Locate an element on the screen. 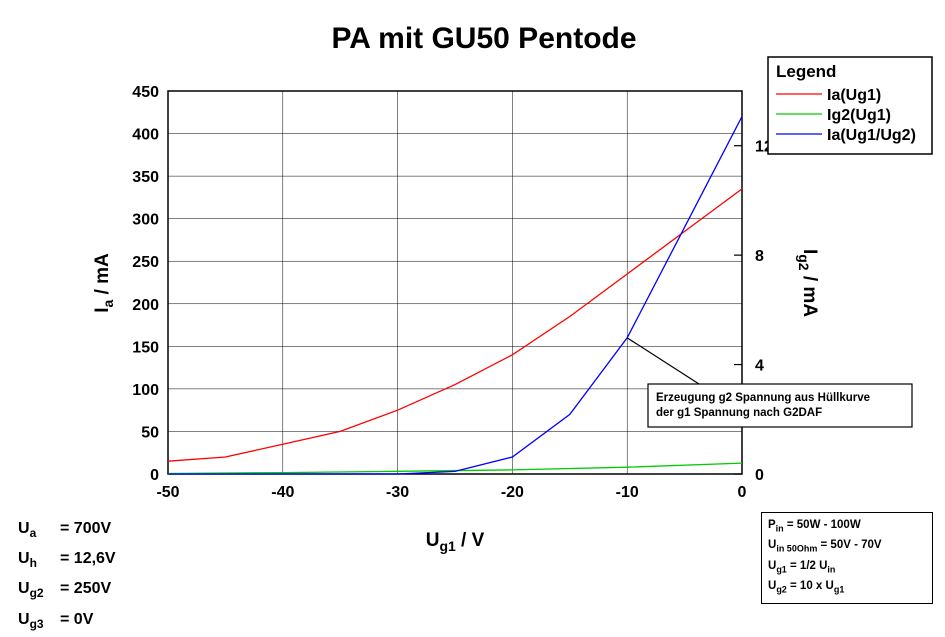  legend-box is located at coordinates (850, 105).